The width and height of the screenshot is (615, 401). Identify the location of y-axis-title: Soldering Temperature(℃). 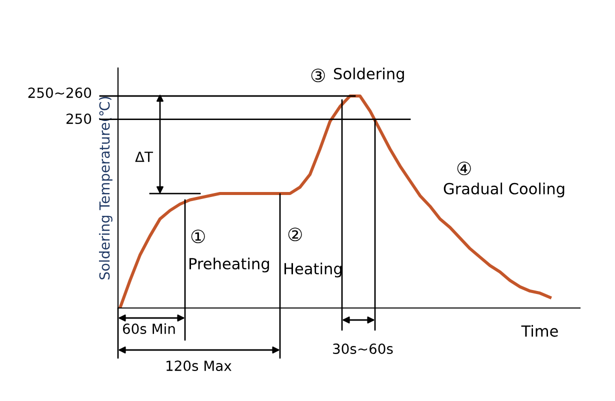
(105, 188).